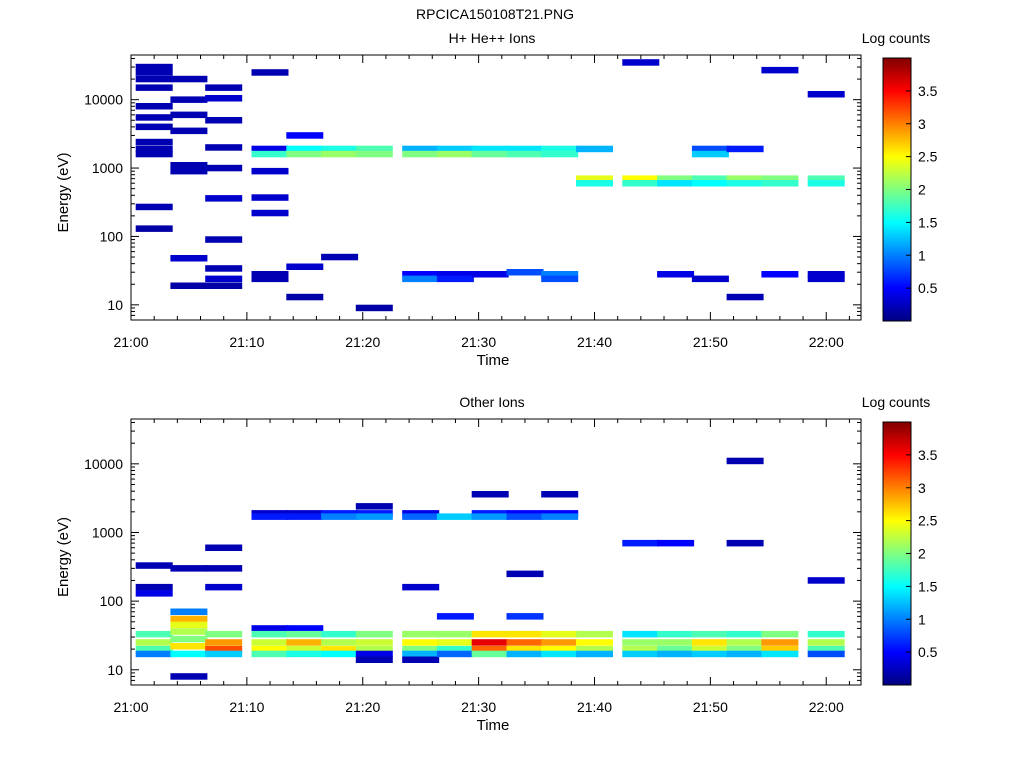  Describe the element at coordinates (493, 360) in the screenshot. I see `x-axis-label: Time` at that location.